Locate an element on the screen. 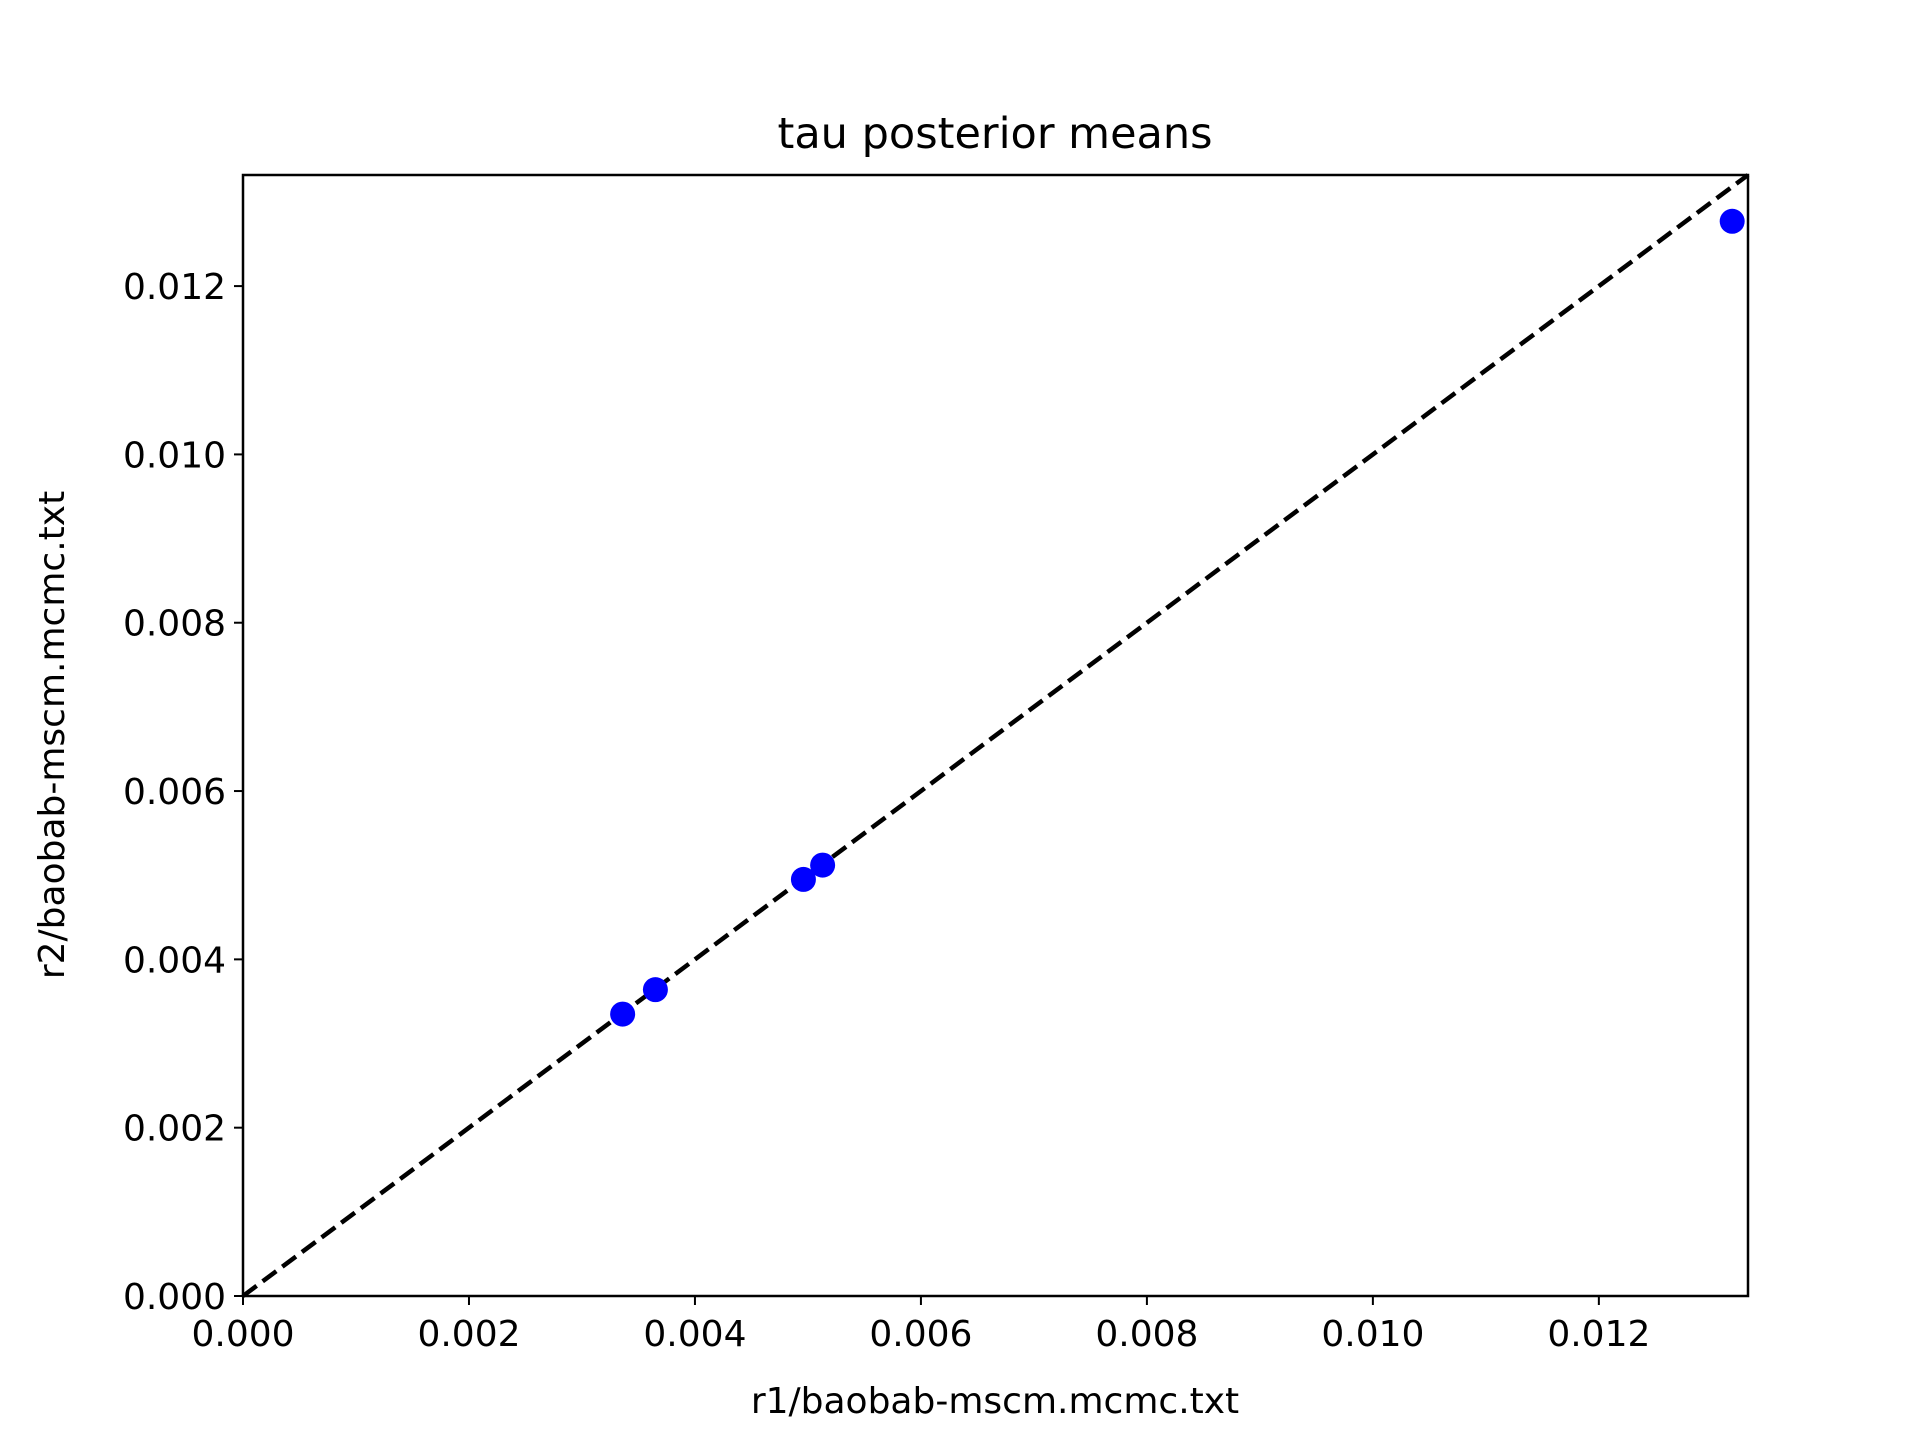 This screenshot has height=1440, width=1920. x-tick-label: 0.002 is located at coordinates (468, 1334).